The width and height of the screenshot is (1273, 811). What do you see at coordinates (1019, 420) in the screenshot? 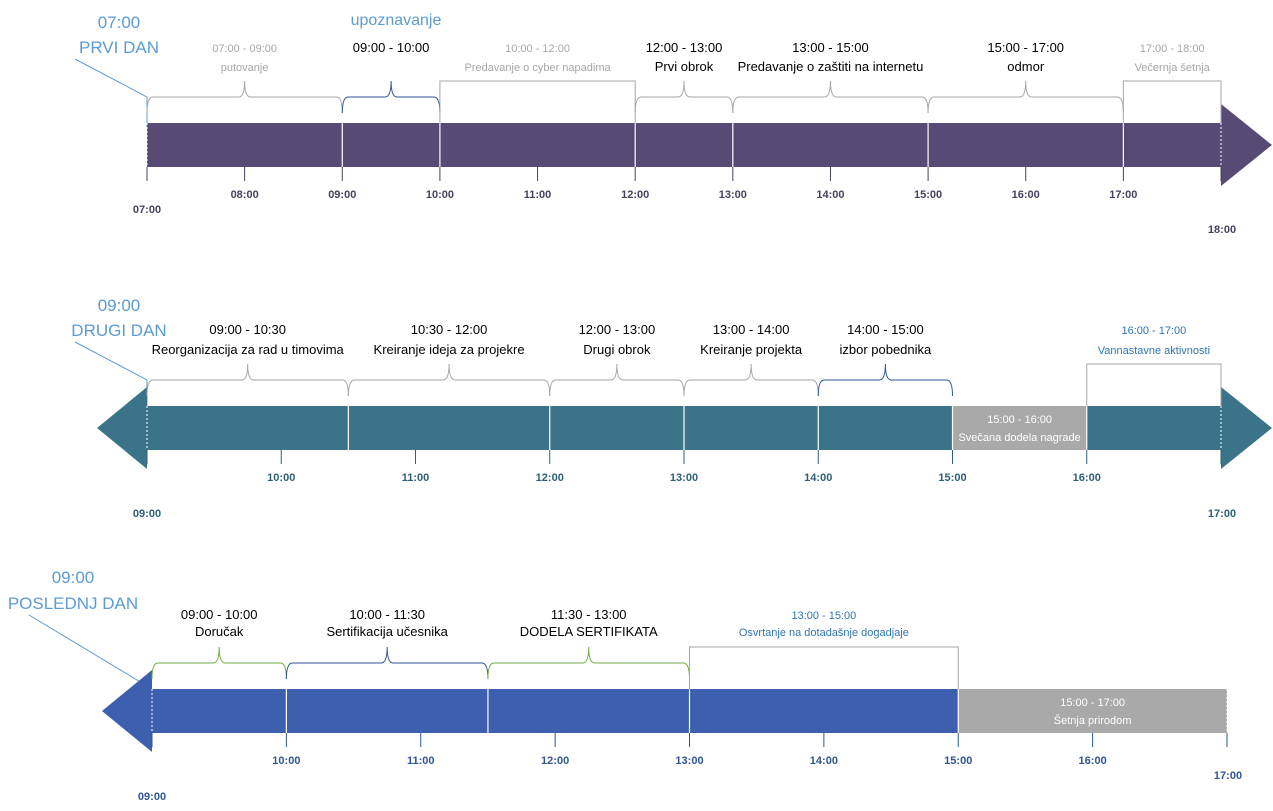
I see `block-time: 15:00 - 16:00` at bounding box center [1019, 420].